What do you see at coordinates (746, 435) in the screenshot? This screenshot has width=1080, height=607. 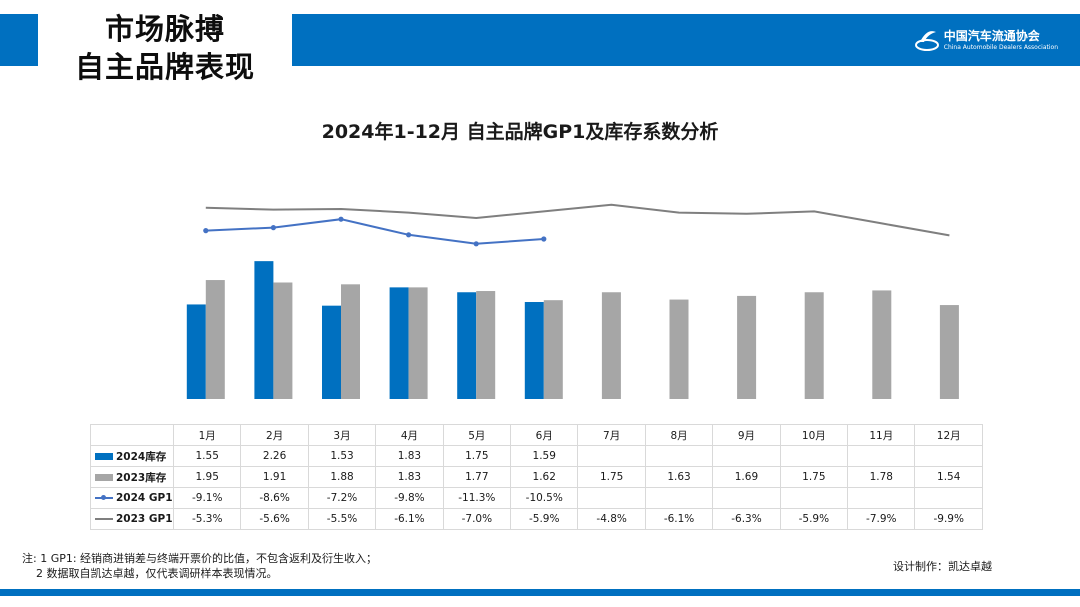 I see `month-tick-label: 9月` at bounding box center [746, 435].